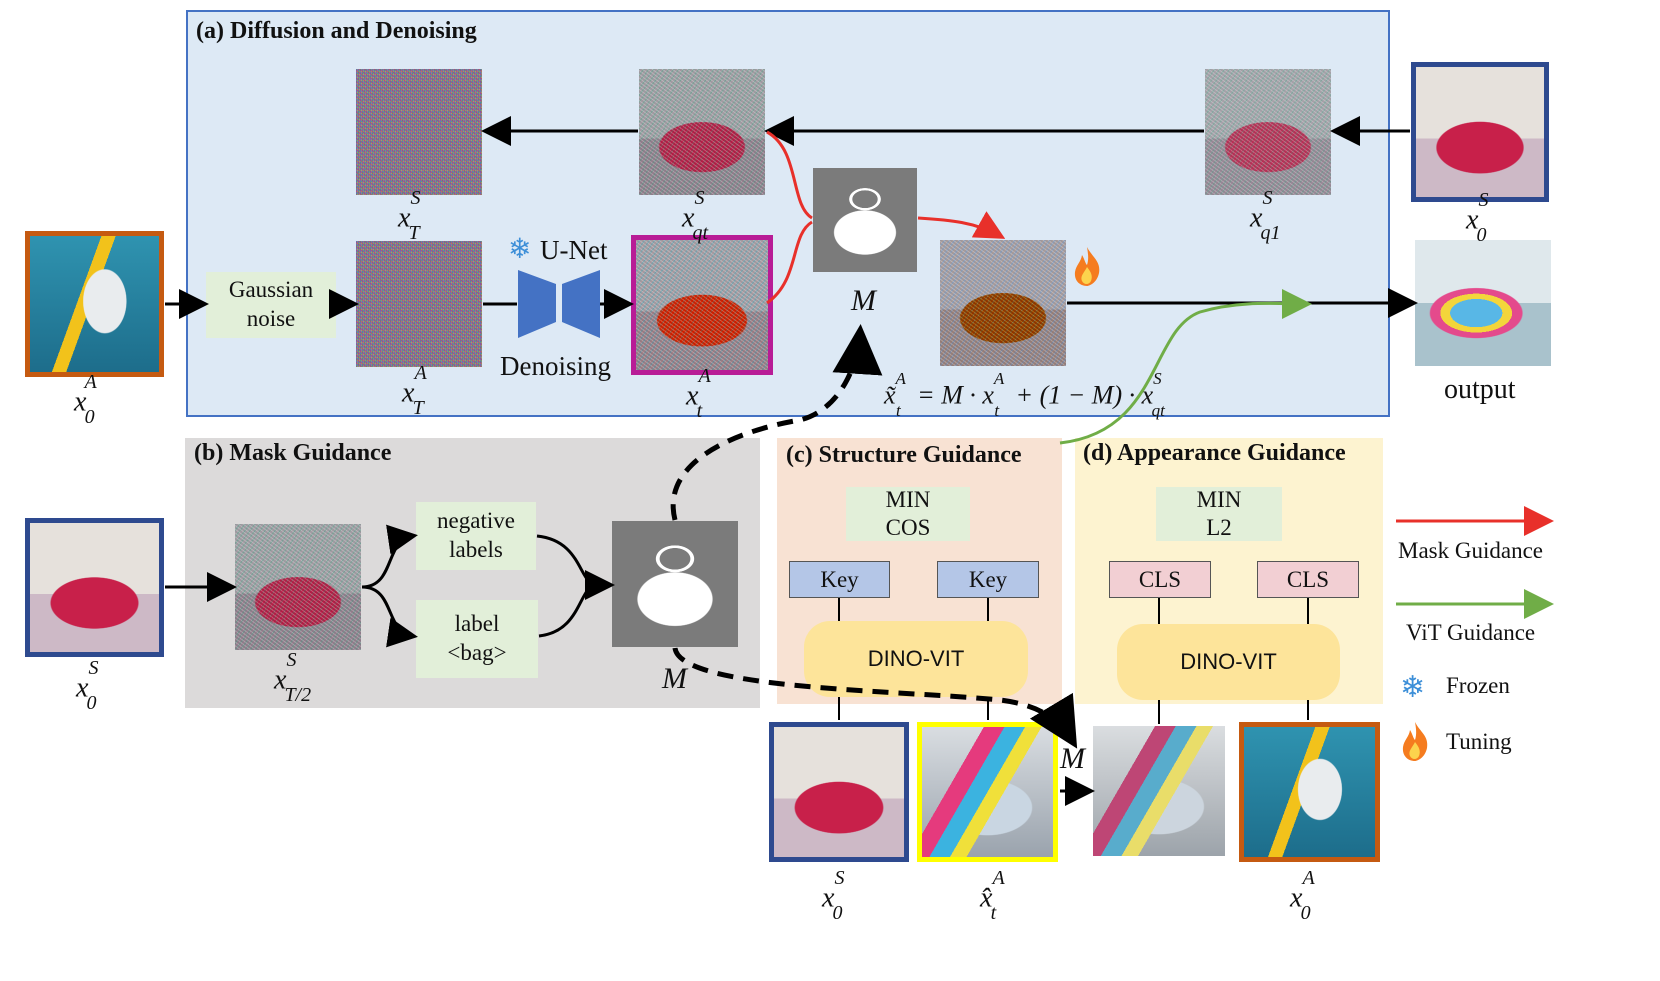  What do you see at coordinates (389, 616) in the screenshot?
I see `branch-to-label` at bounding box center [389, 616].